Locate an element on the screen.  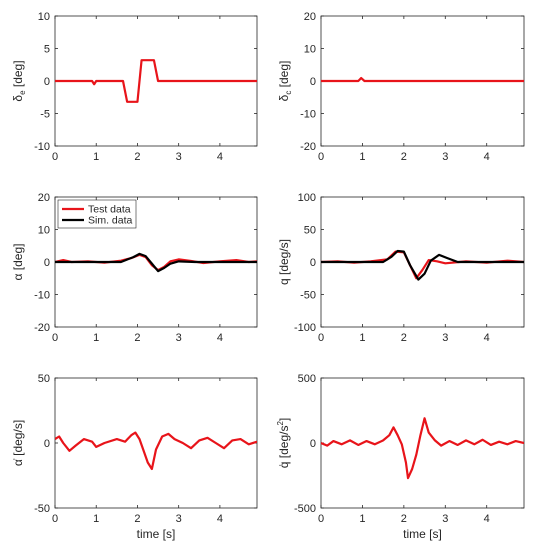
y-axis-label-sup: 2 is located at coordinates (280, 423).